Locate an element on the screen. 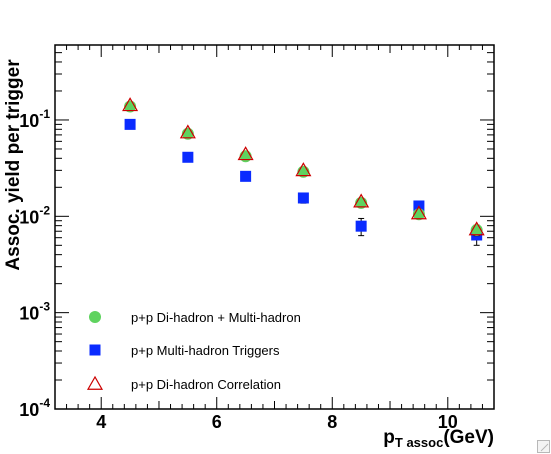 Image resolution: width=551 pixels, height=454 pixels. x-tick-label: 8 is located at coordinates (332, 422).